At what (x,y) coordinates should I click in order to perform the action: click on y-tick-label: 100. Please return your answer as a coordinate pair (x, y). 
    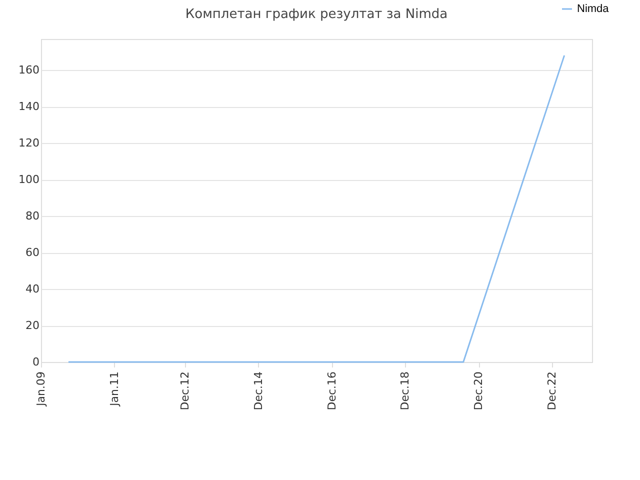
    Looking at the image, I should click on (29, 179).